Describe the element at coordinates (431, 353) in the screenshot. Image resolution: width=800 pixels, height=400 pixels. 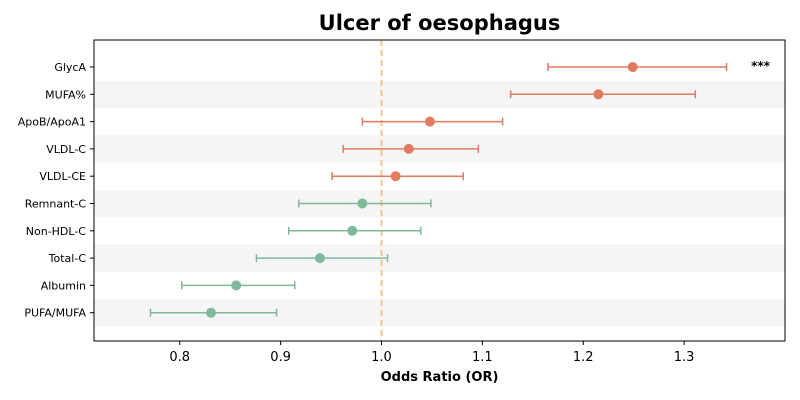
I see `x-axis-ticks: 0.8 0.9 1.0 1.1 1.2 1.3` at that location.